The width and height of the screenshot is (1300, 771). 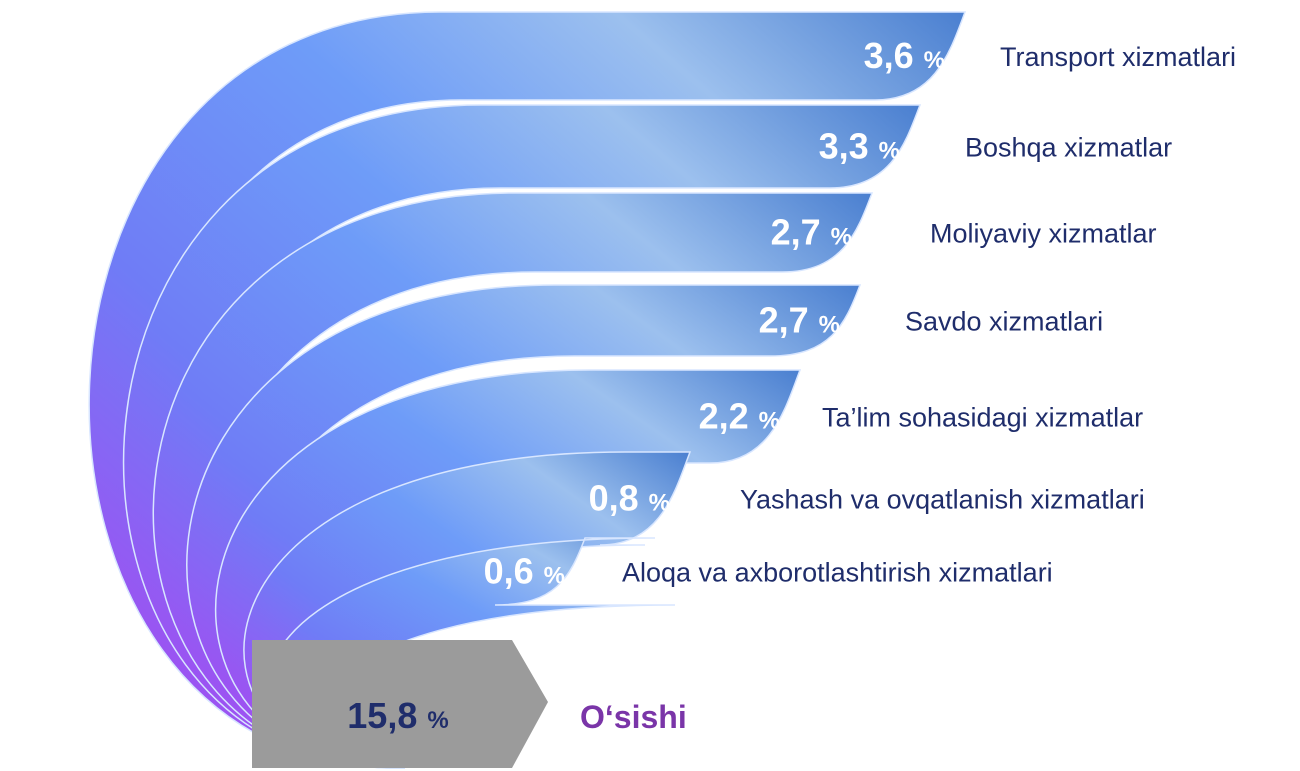 I want to click on total-number: 15,8, so click(x=382, y=715).